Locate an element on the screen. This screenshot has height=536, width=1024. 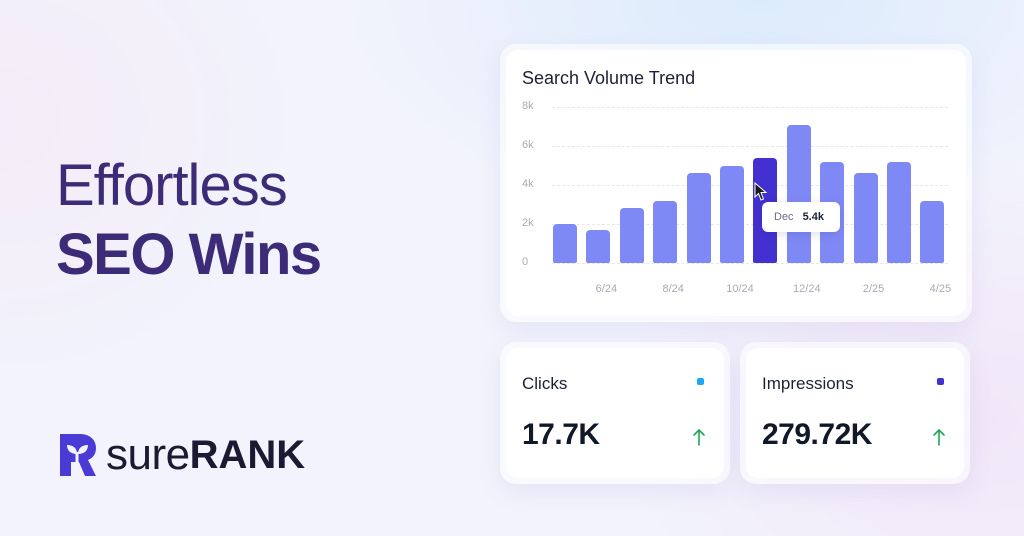
x-tick-label: 6/24 is located at coordinates (606, 289).